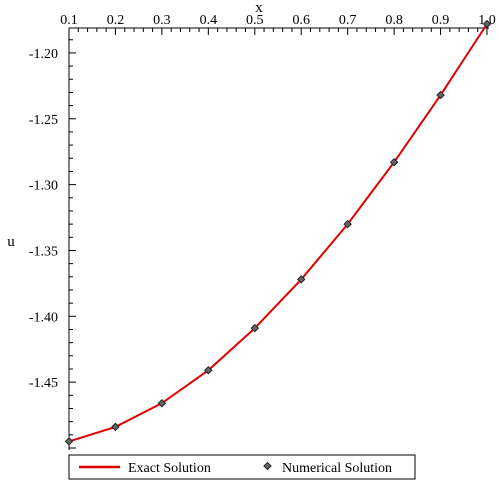 The image size is (500, 483). Describe the element at coordinates (43, 186) in the screenshot. I see `y-tick-label: -1.30` at that location.